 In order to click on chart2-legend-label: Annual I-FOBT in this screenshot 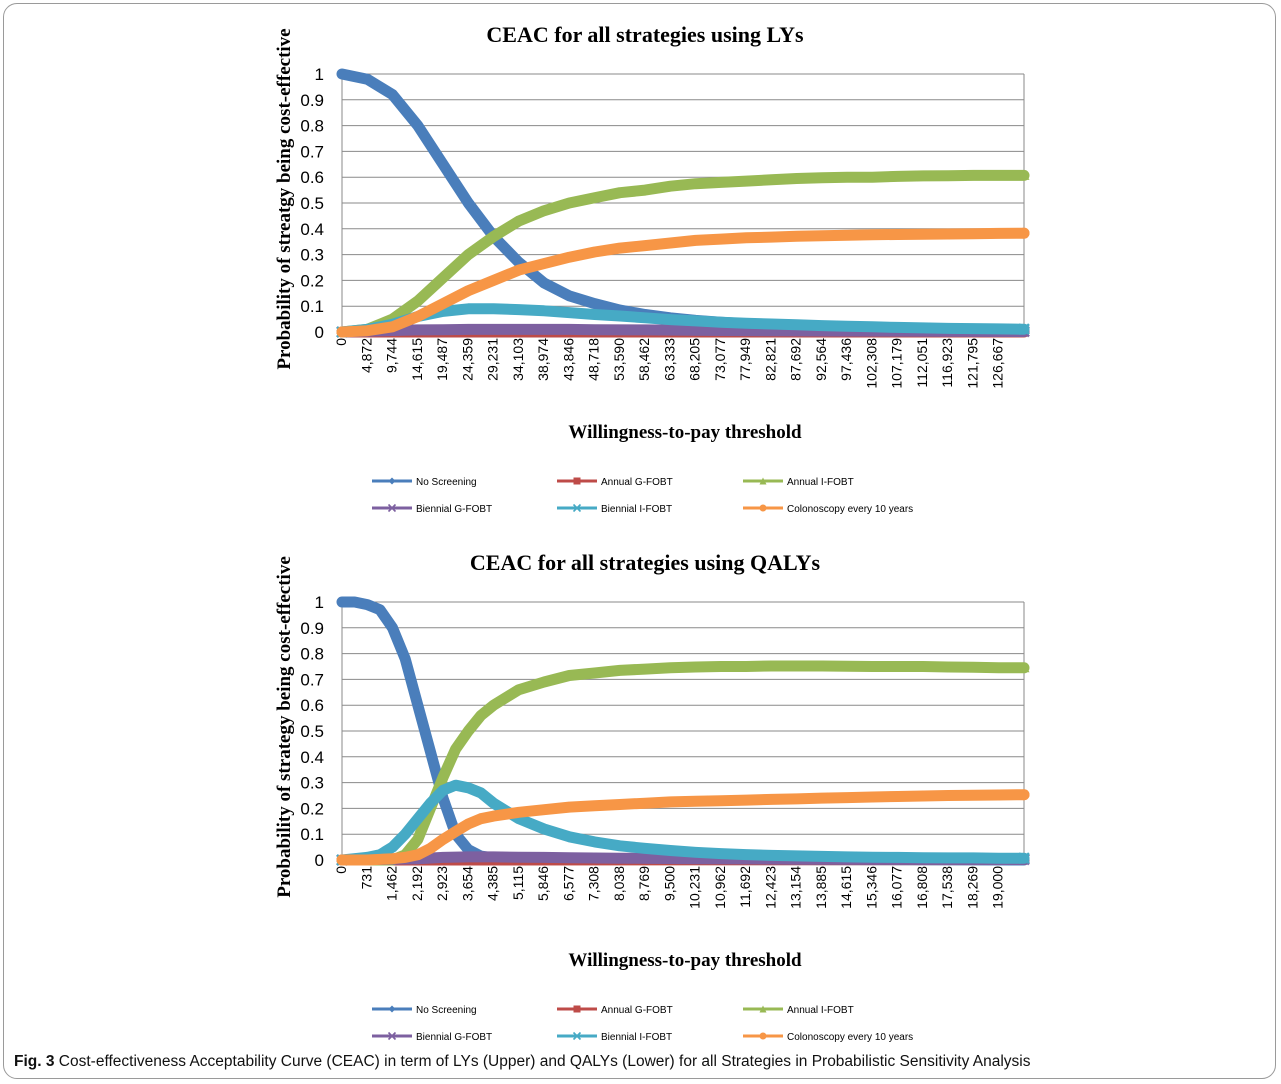, I will do `click(820, 1010)`.